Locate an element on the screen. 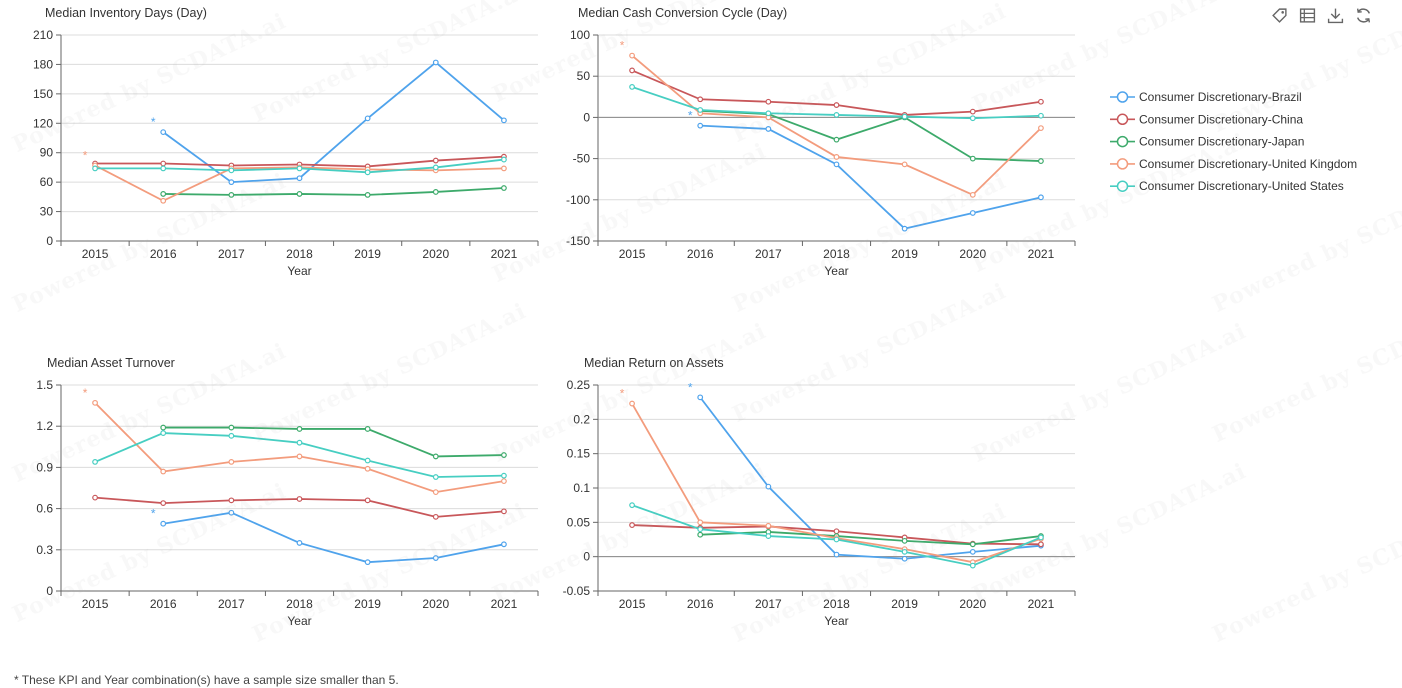  legend-item: Consumer Discretionary-China is located at coordinates (1206, 119).